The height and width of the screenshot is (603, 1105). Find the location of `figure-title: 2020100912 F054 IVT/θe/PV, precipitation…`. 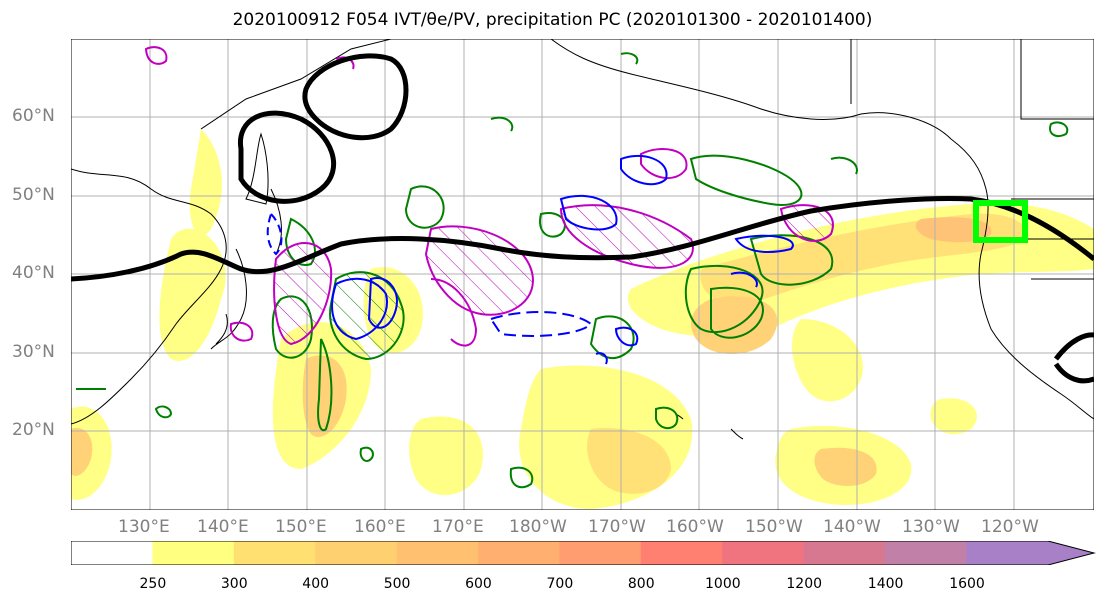

figure-title: 2020100912 F054 IVT/θe/PV, precipitation… is located at coordinates (552, 20).